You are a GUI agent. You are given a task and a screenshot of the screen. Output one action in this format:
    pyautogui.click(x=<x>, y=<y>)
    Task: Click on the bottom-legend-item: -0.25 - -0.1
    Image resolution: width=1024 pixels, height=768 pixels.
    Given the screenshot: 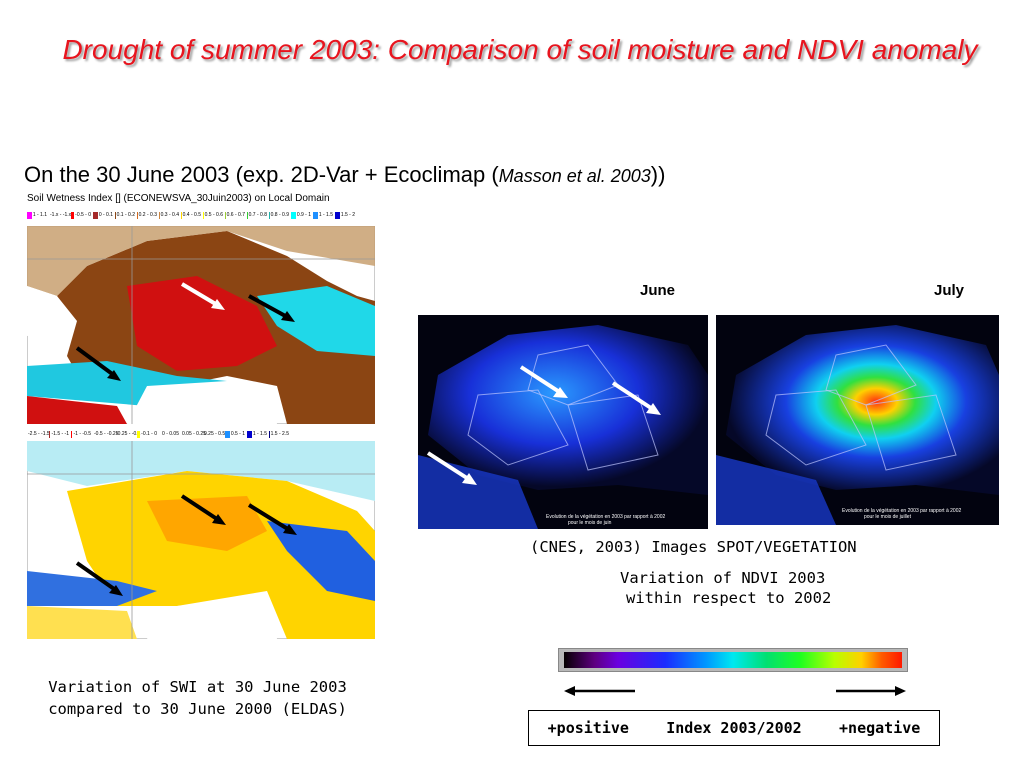 What is the action you would take?
    pyautogui.click(x=127, y=434)
    